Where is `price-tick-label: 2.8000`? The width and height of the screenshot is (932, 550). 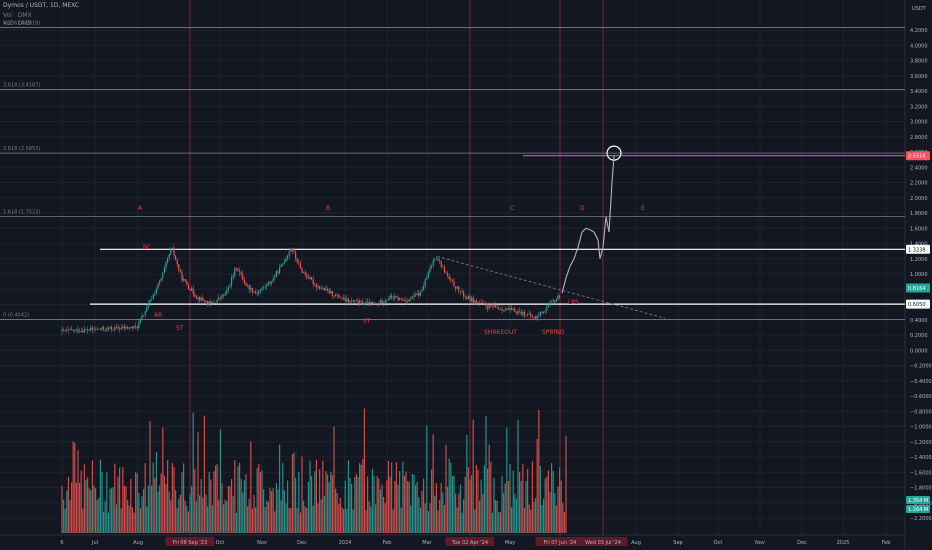 price-tick-label: 2.8000 is located at coordinates (919, 138).